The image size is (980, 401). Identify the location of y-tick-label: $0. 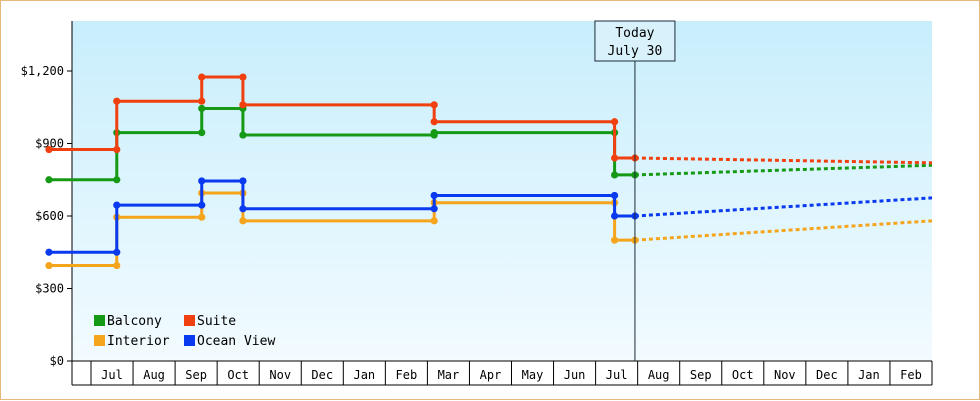
(57, 361).